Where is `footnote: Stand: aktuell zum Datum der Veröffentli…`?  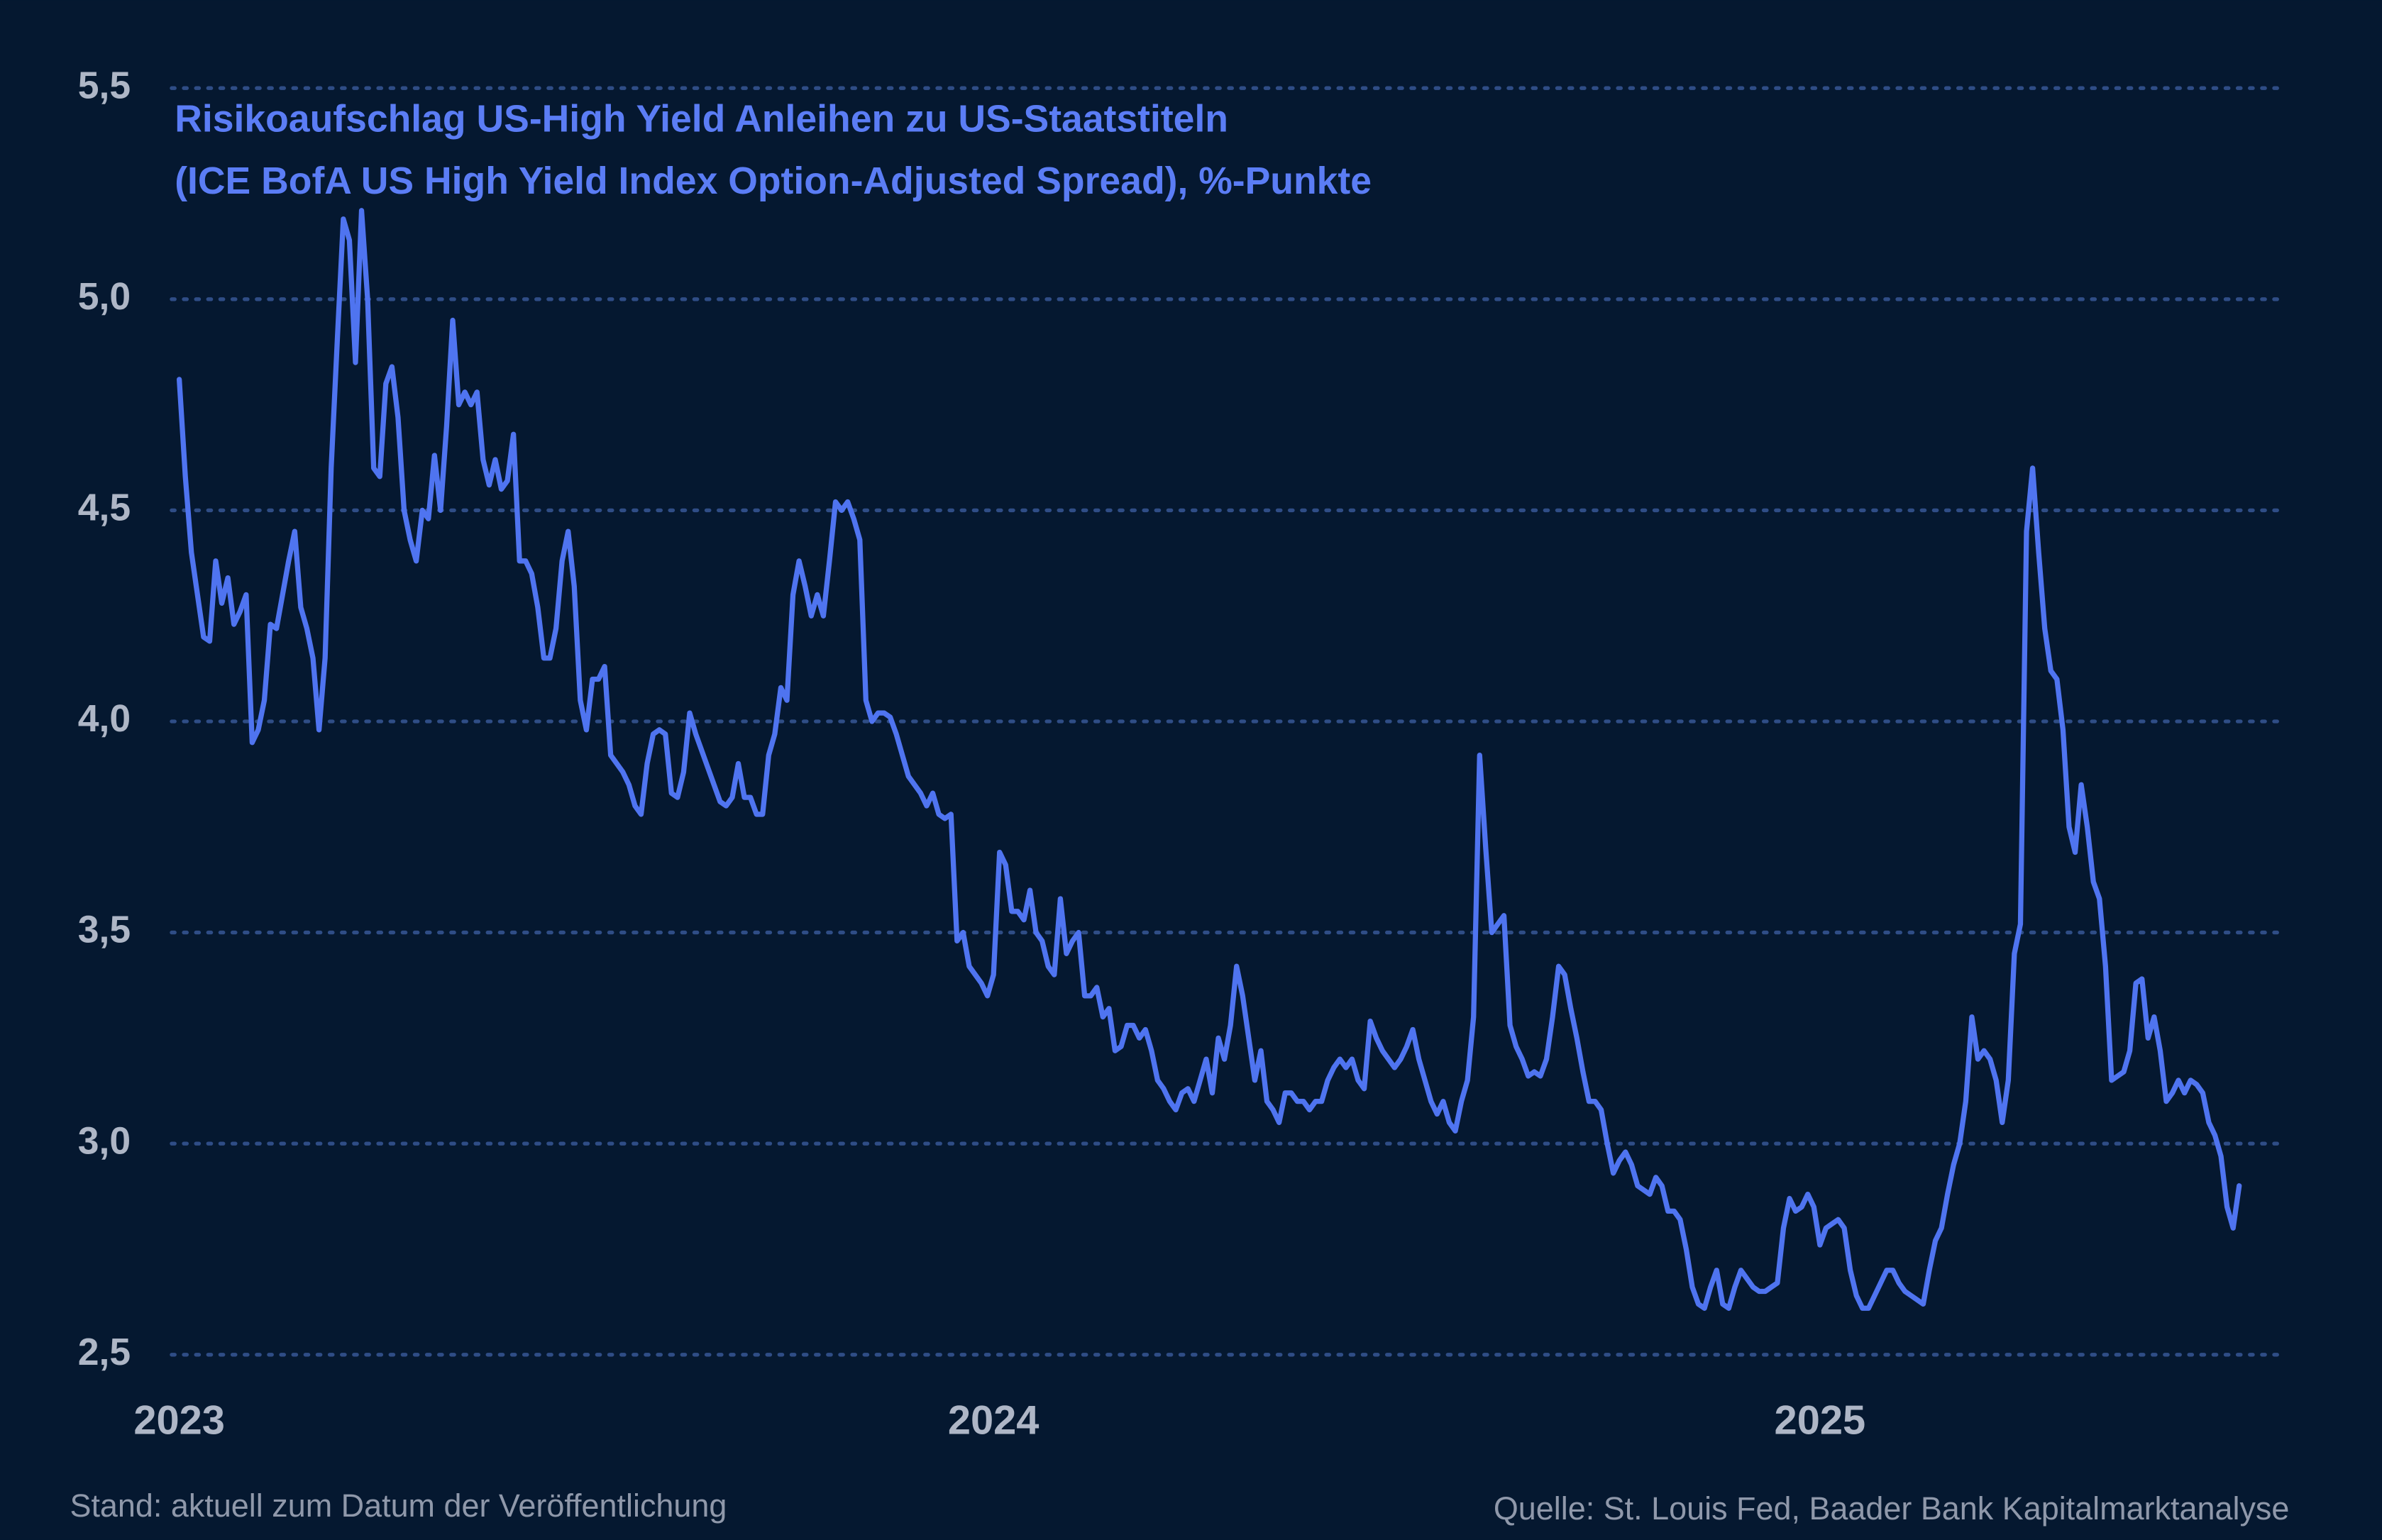
footnote: Stand: aktuell zum Datum der Veröffentli… is located at coordinates (398, 1506).